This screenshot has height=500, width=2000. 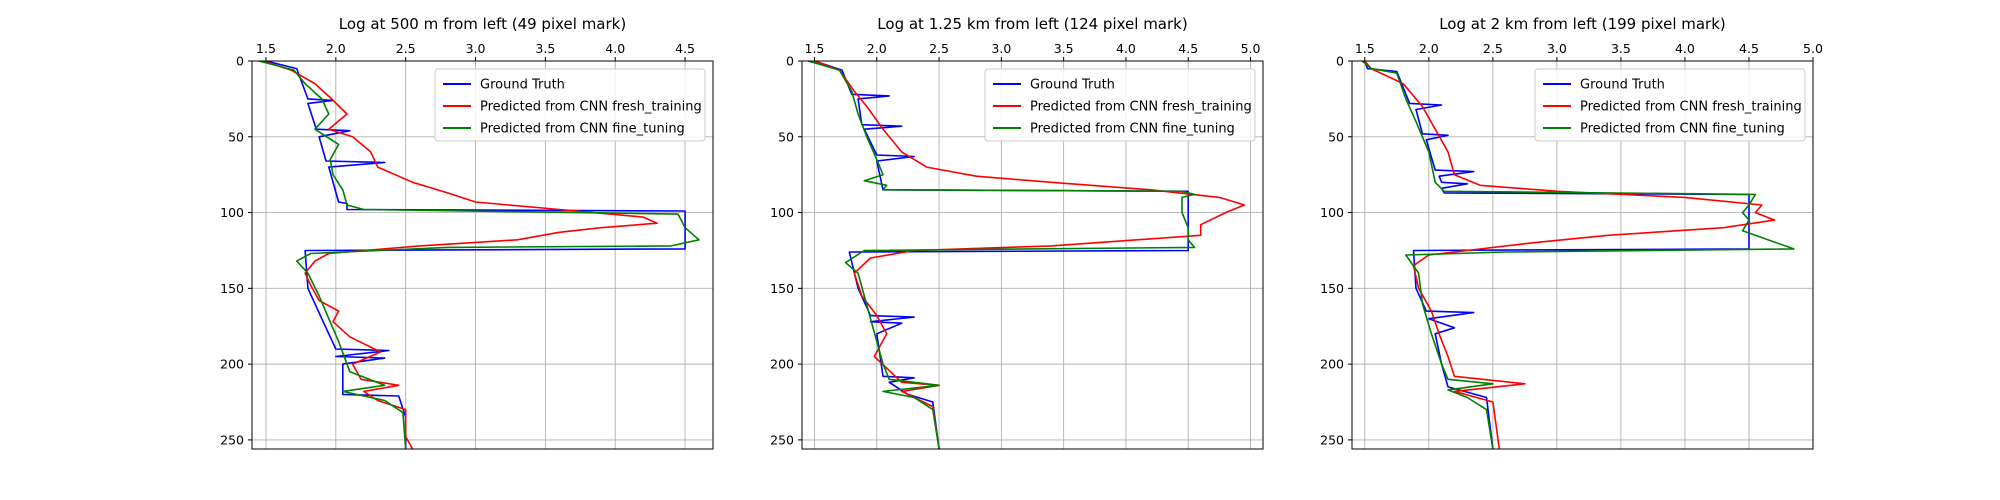 I want to click on chart-title: Log at 500 m from left (49 pixel mark), so click(x=482, y=24).